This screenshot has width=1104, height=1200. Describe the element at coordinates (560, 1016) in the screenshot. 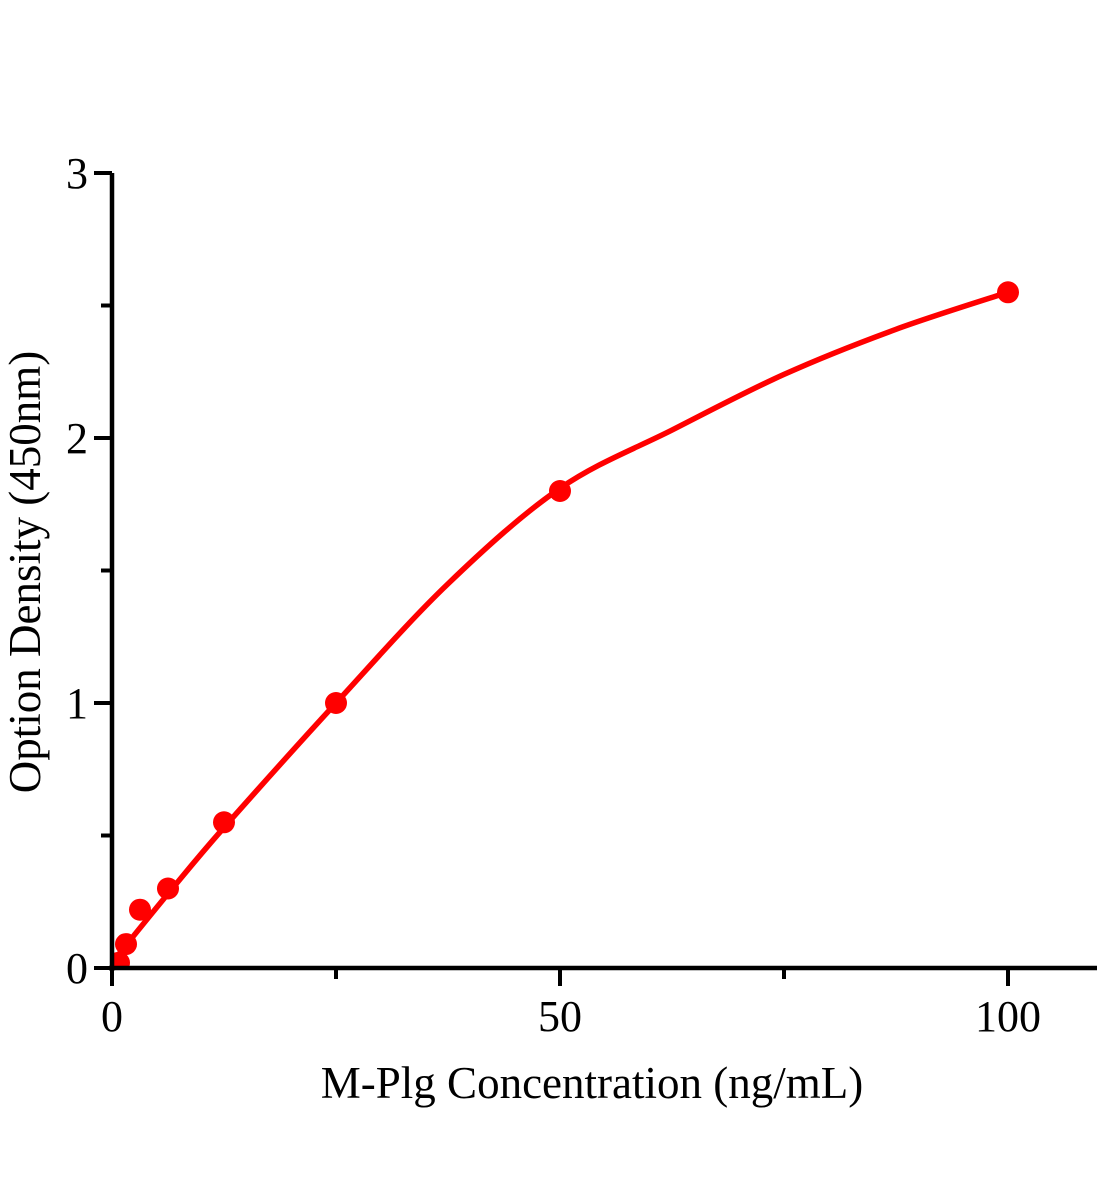

I see `x-tick-label: 50` at that location.